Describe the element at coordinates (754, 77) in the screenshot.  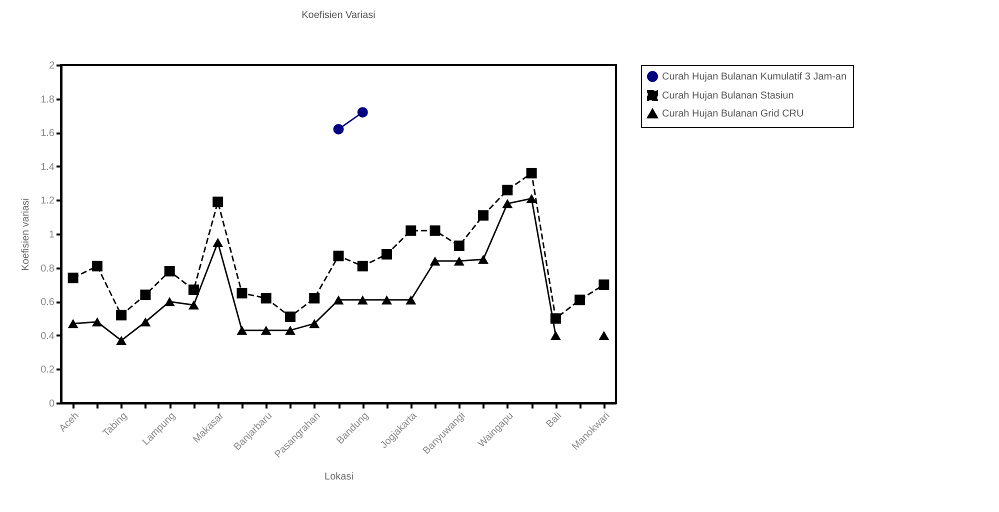
I see `legend-label: Curah Hujan Bulanan Kumulatif 3 Jam-an` at that location.